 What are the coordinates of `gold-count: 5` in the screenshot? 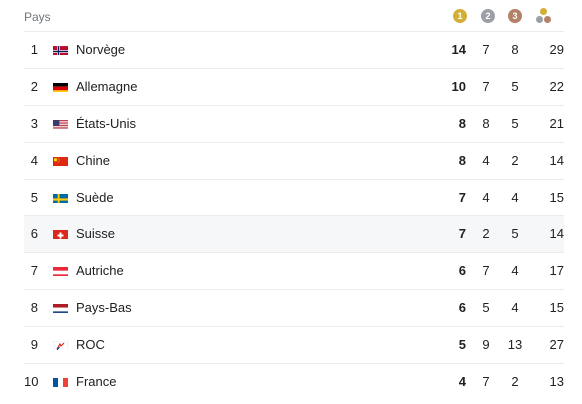 It's located at (462, 345).